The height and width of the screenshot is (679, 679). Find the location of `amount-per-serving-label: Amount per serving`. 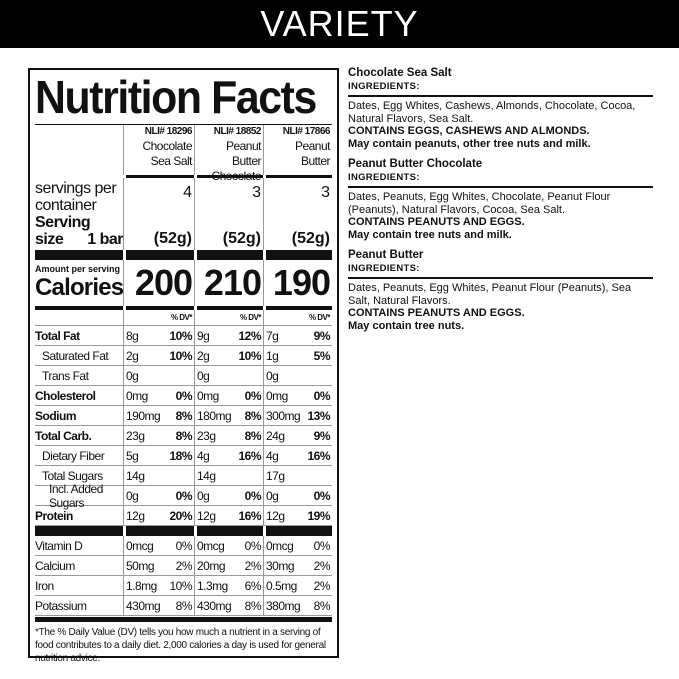

amount-per-serving-label: Amount per serving is located at coordinates (78, 269).